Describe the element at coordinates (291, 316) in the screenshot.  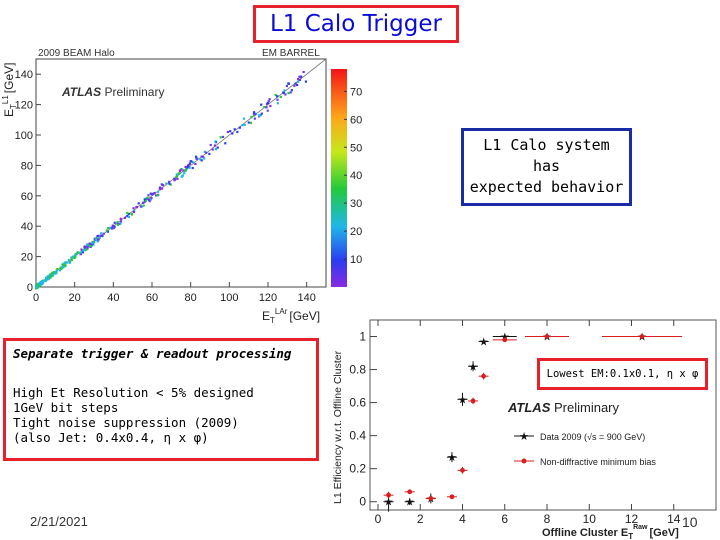
I see `heatmap-xlabel: ETLAr [GeV]` at that location.